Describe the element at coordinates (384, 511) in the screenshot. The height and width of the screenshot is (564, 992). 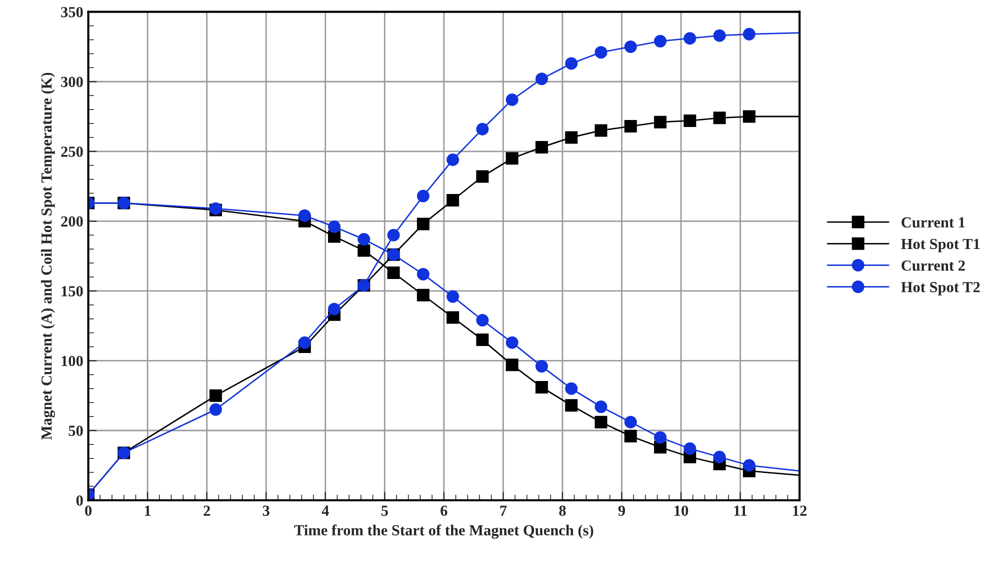
I see `x-tick-label: 5` at that location.